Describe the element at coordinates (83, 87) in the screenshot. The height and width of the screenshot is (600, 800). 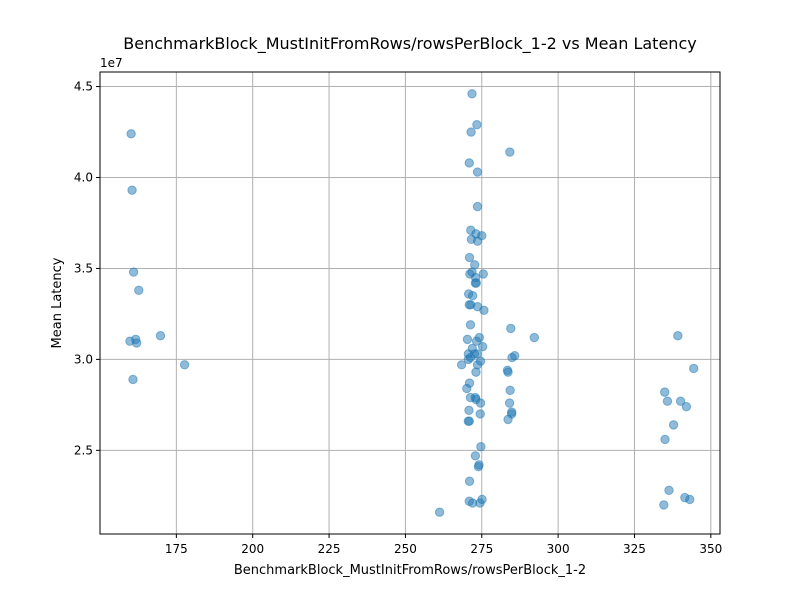
I see `y-tick-label: 4.5` at that location.